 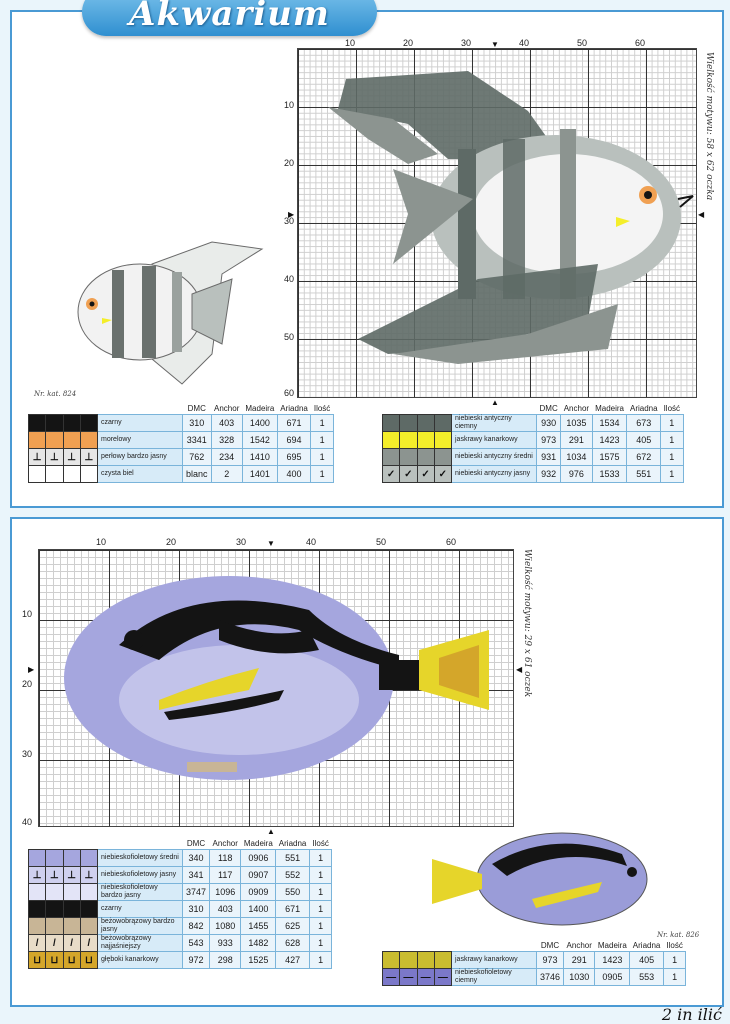 I want to click on anchor-code: 1080, so click(x=225, y=926).